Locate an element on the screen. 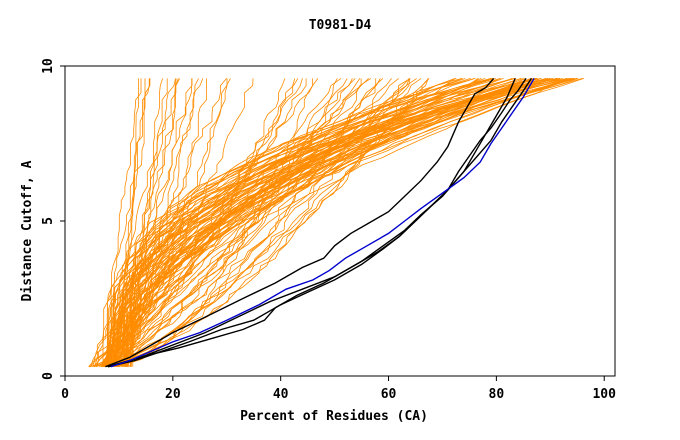  y-tick-label: 10 is located at coordinates (48, 66).